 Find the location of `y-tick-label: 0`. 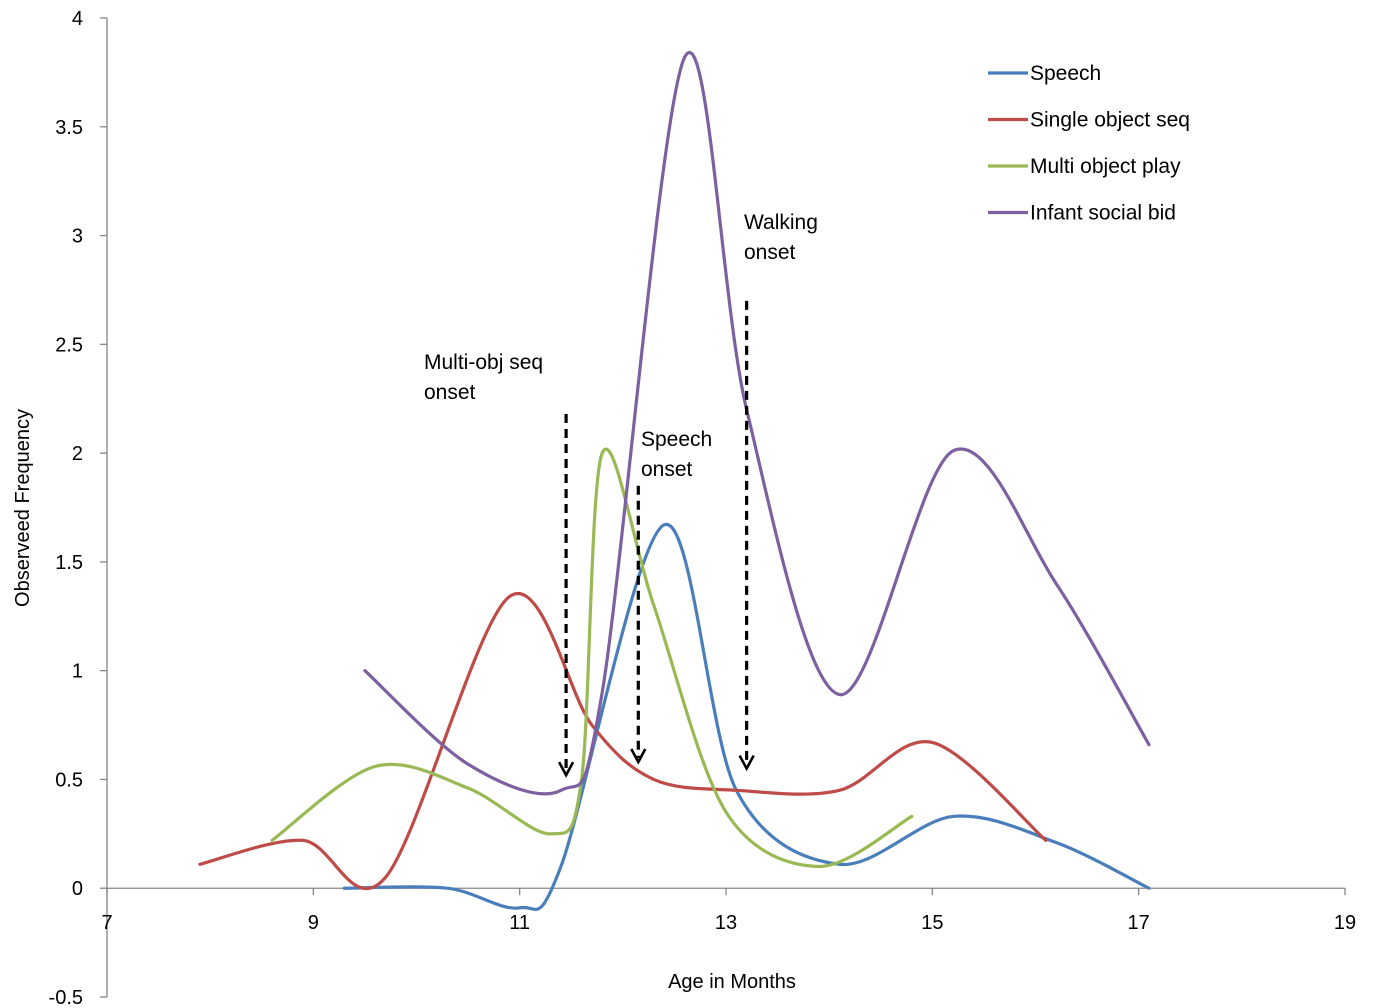

y-tick-label: 0 is located at coordinates (77, 889).